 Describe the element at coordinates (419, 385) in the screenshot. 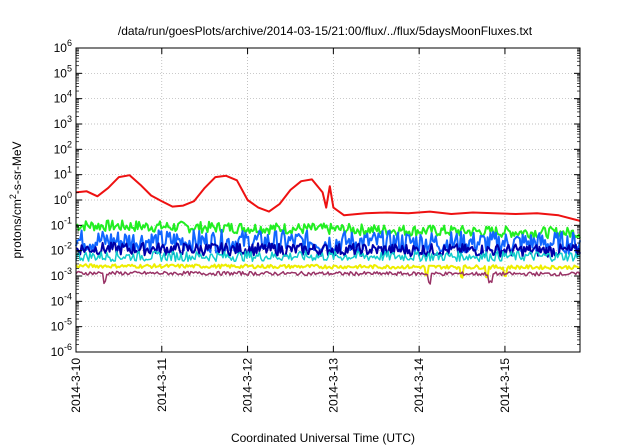

I see `x-tick-label: 2014-3-14` at that location.